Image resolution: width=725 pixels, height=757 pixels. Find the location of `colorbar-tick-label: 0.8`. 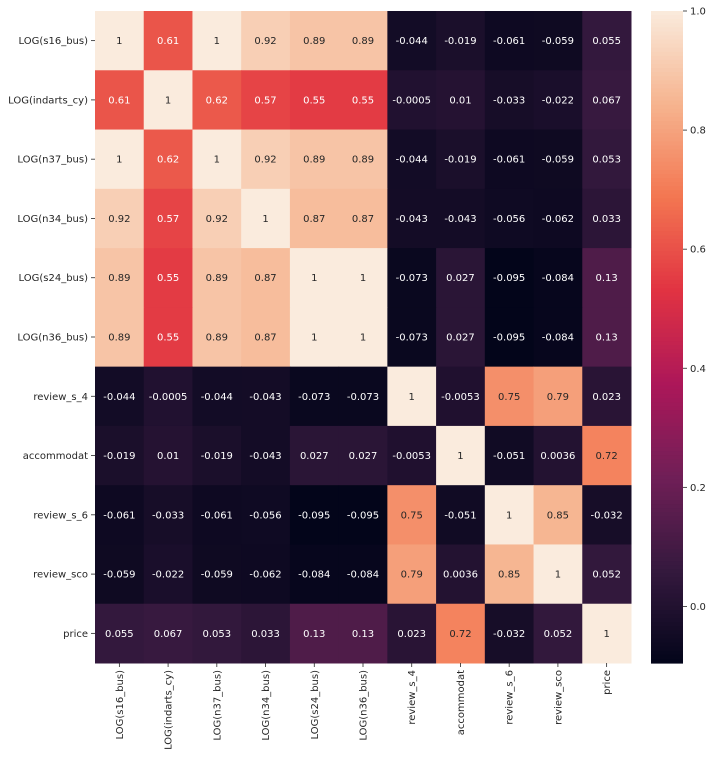

colorbar-tick-label: 0.8 is located at coordinates (698, 131).